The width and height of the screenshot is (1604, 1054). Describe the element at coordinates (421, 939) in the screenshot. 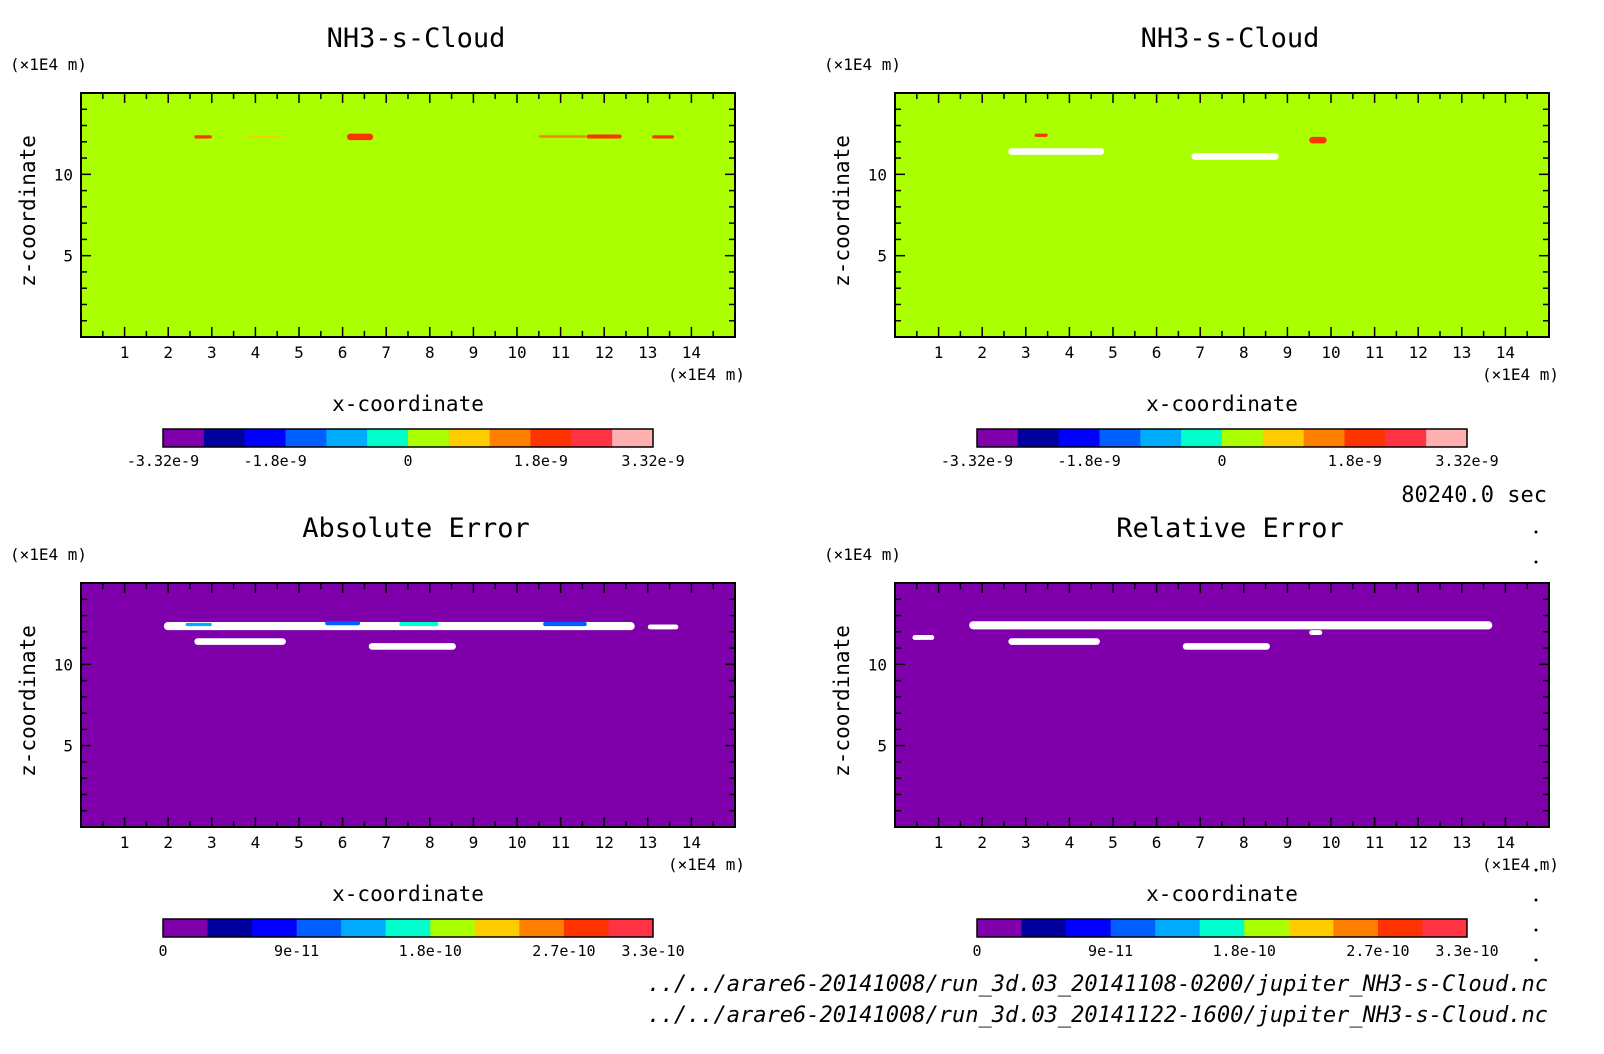

I see `colorbar: 0 9e-11 1.8e-10 2.7e-10 3.3e-10` at that location.